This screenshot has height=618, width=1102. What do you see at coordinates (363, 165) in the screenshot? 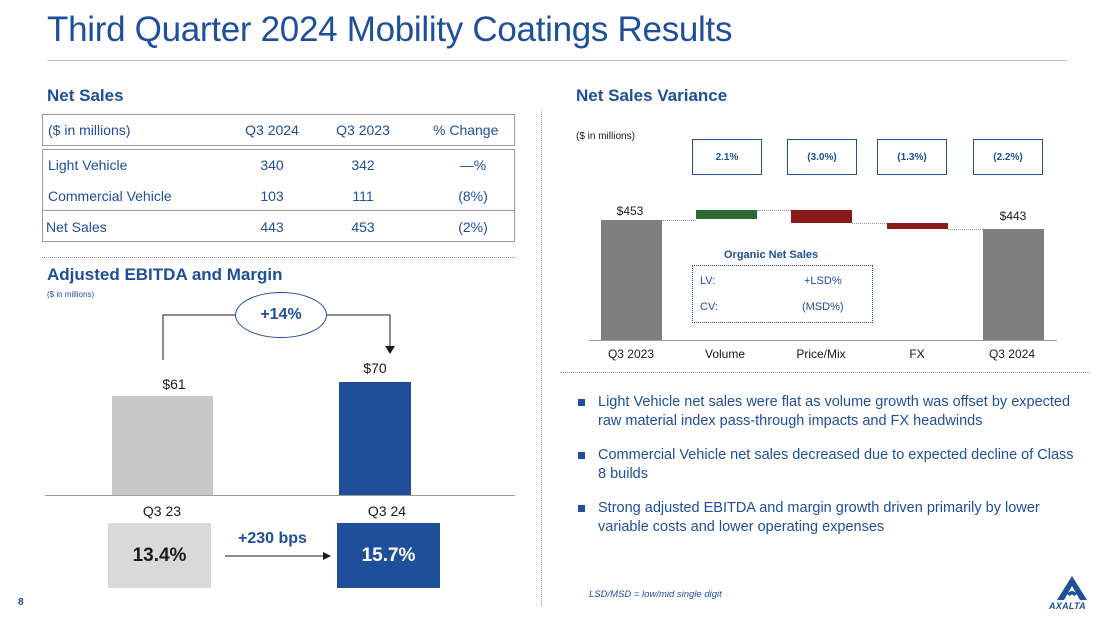
I see `cell-lv-q3-2023: 342` at bounding box center [363, 165].